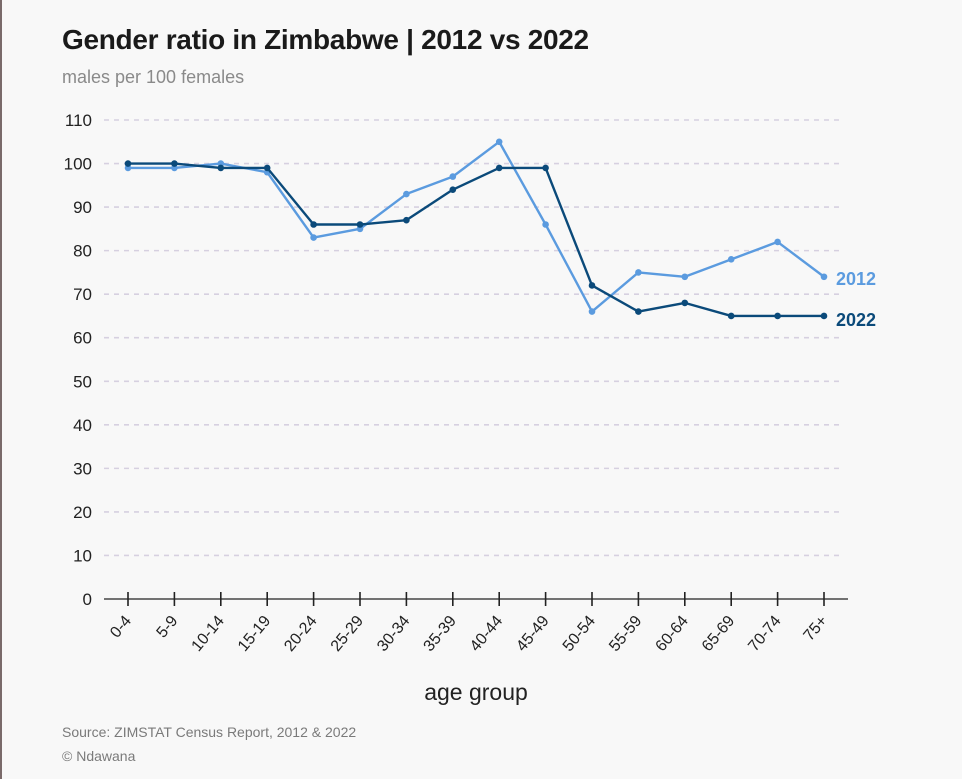 This screenshot has height=779, width=962. I want to click on x-tick-label: 60-64, so click(672, 634).